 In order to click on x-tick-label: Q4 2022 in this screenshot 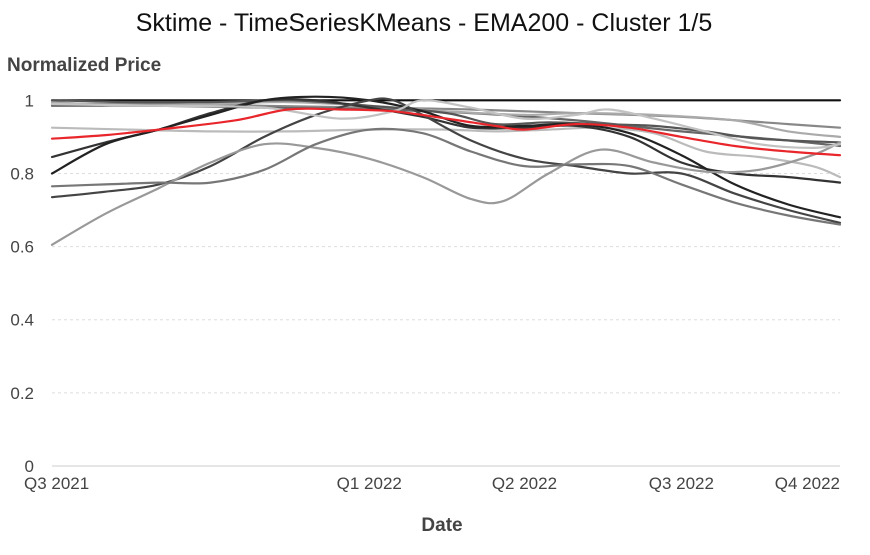, I will do `click(807, 483)`.